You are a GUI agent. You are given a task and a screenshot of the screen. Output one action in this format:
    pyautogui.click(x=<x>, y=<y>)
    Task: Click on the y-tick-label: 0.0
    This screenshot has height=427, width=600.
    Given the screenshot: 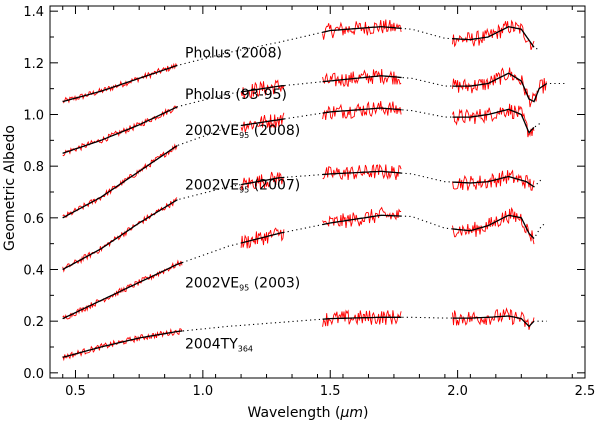 What is the action you would take?
    pyautogui.click(x=33, y=374)
    